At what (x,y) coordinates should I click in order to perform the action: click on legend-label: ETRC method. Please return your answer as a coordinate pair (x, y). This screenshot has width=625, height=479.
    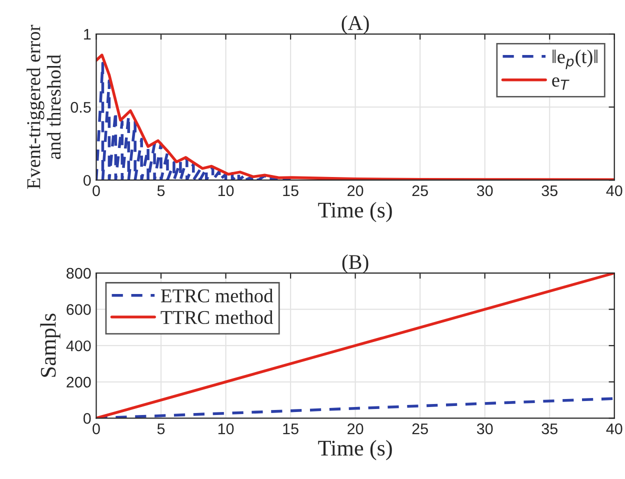
    Looking at the image, I should click on (217, 295).